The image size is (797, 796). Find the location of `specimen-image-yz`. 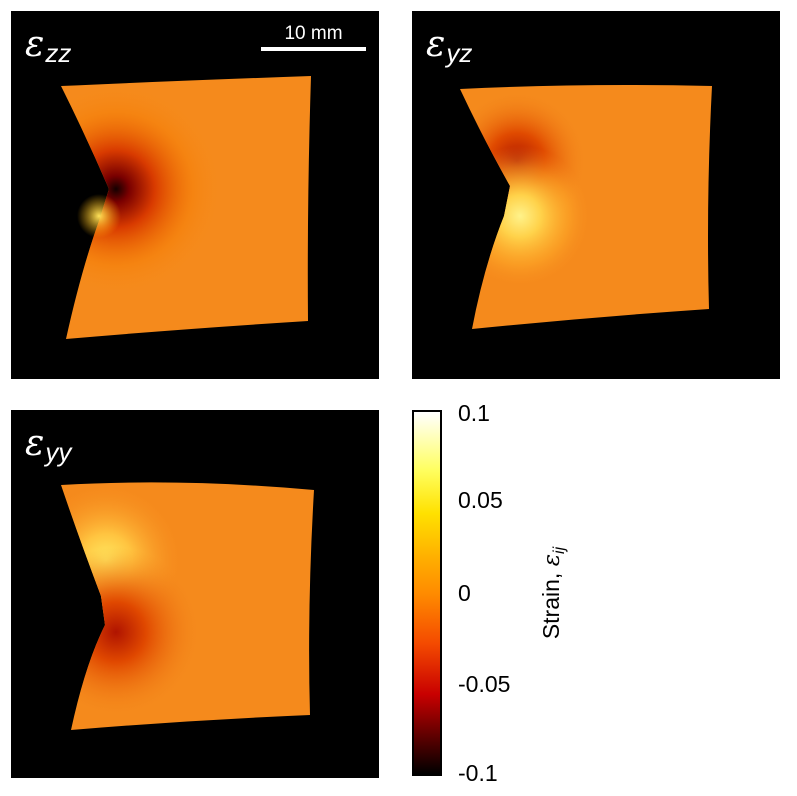

specimen-image-yz is located at coordinates (586, 207).